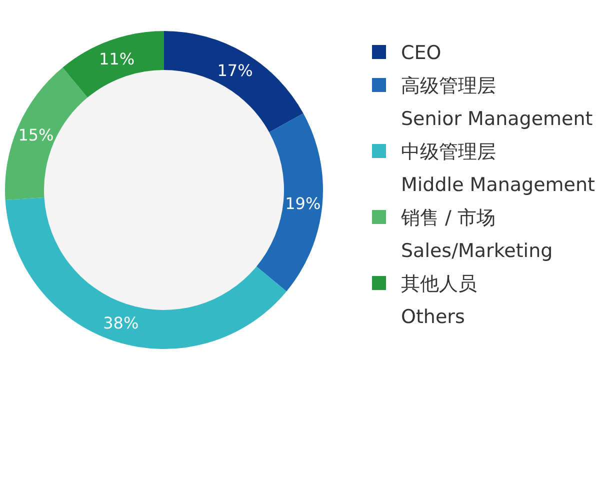  What do you see at coordinates (497, 102) in the screenshot?
I see `legend-label: 高级管理层 Senior Management` at bounding box center [497, 102].